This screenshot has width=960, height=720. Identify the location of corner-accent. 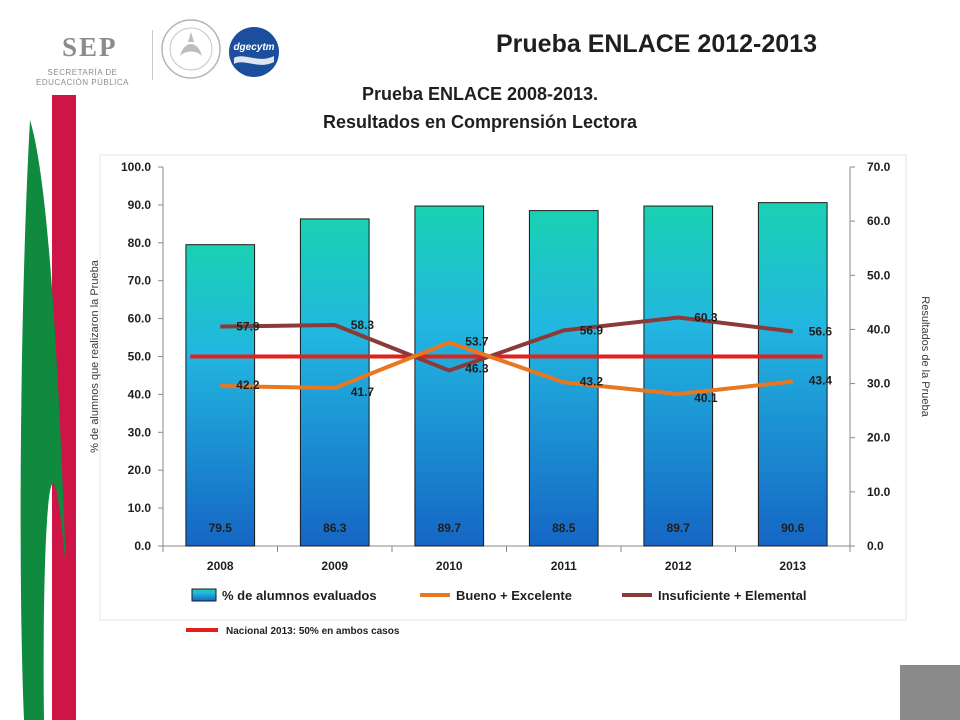
(930, 692).